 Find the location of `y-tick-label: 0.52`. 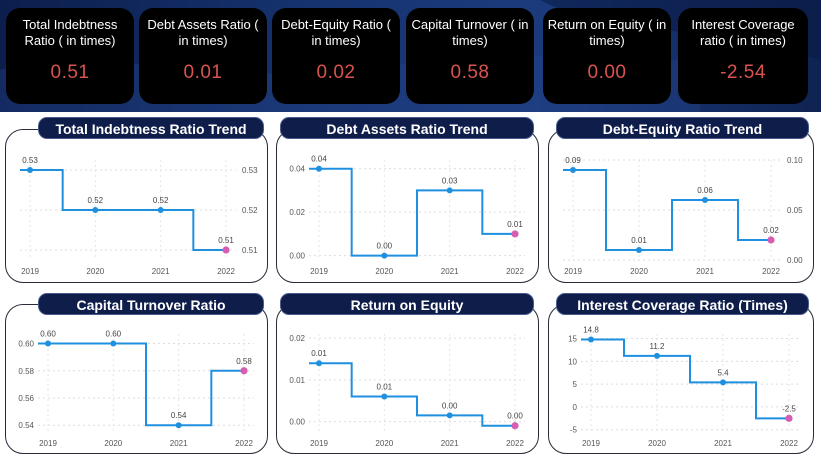

y-tick-label: 0.52 is located at coordinates (250, 210).